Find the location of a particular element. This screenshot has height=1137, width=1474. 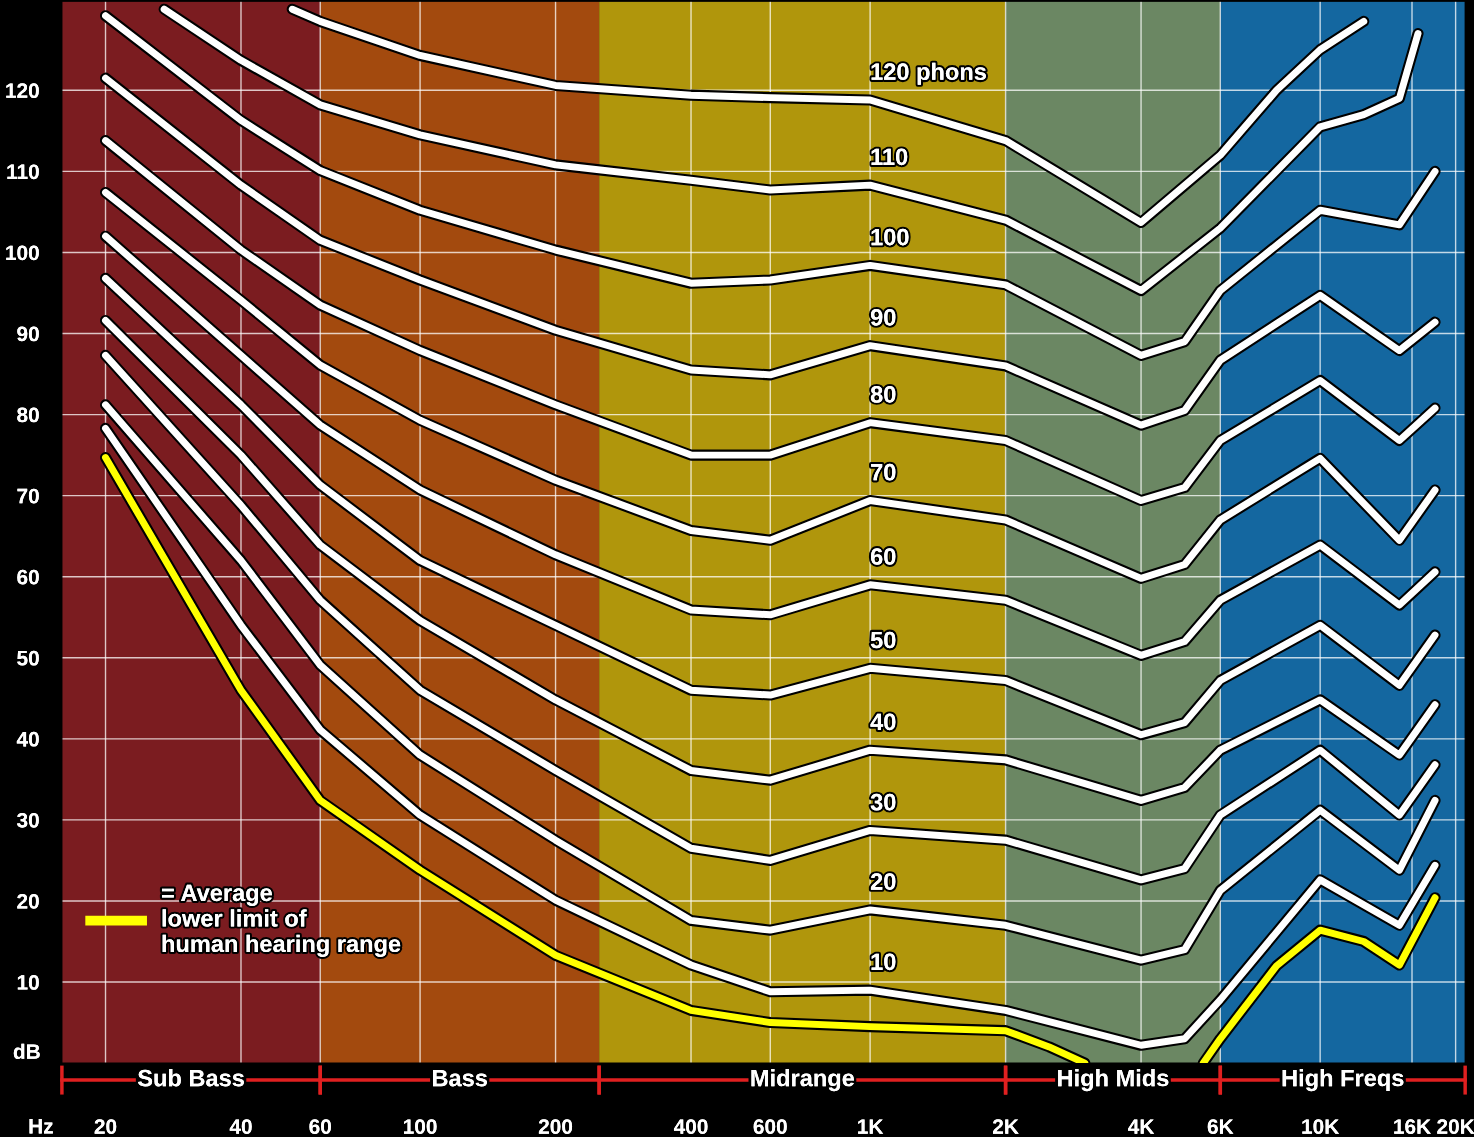

y-tick-label: 80 is located at coordinates (28, 415).